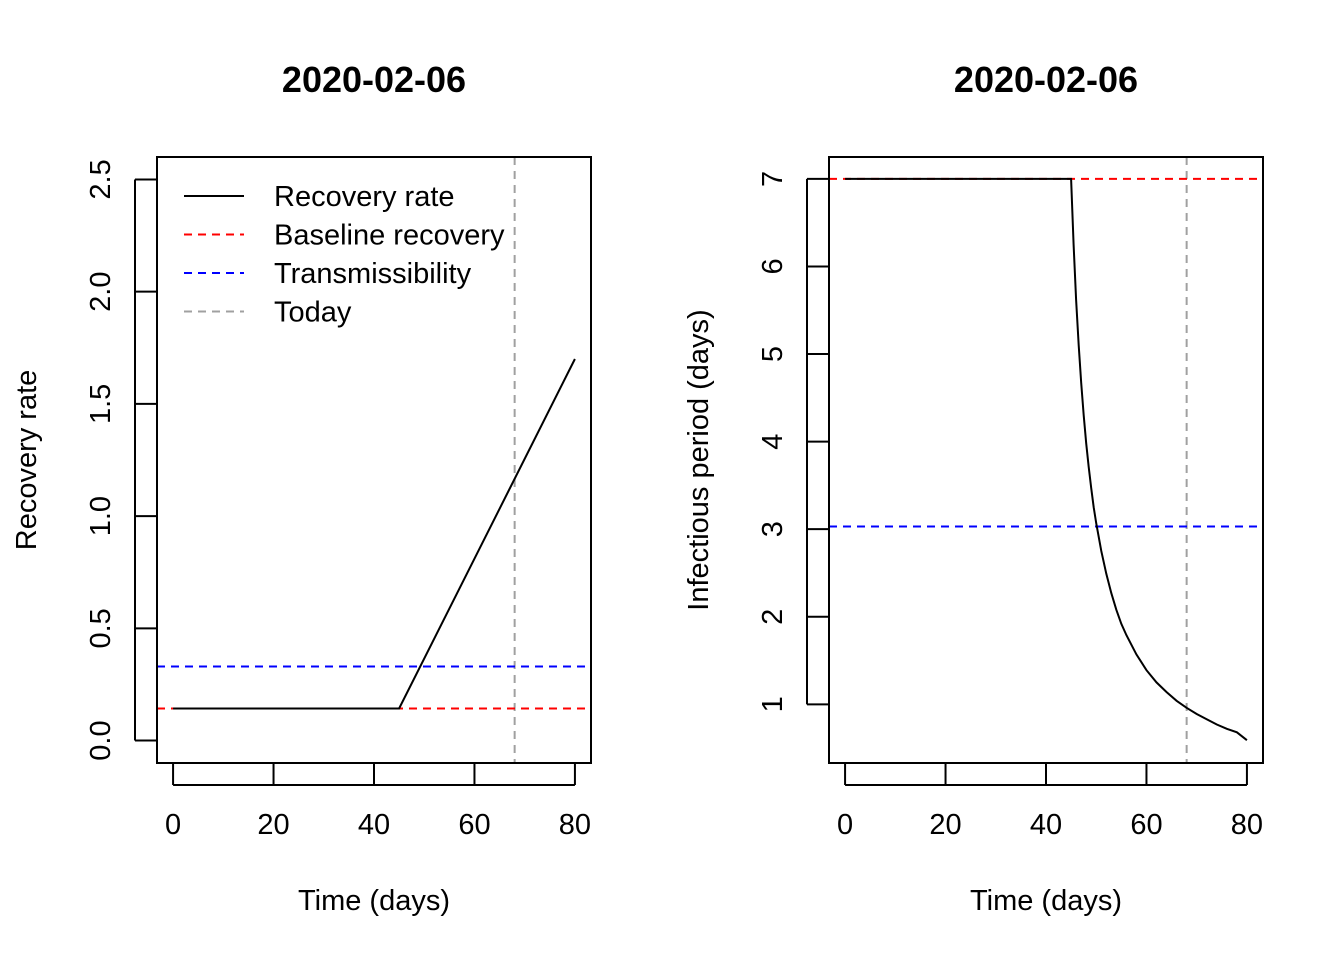 The image size is (1344, 960). What do you see at coordinates (27, 460) in the screenshot?
I see `y-axis-label: Recovery rate` at bounding box center [27, 460].